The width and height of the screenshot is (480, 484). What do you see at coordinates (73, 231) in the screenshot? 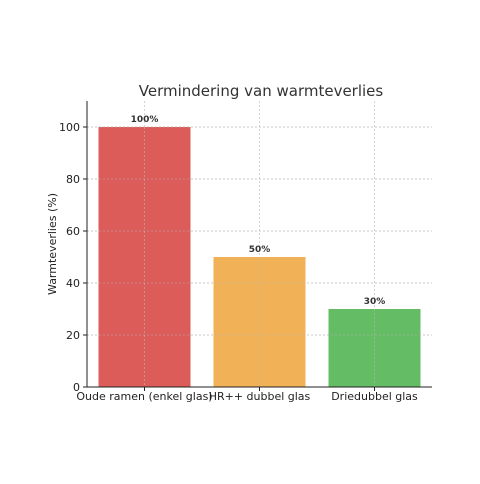
I see `y-tick-label: 60` at bounding box center [73, 231].